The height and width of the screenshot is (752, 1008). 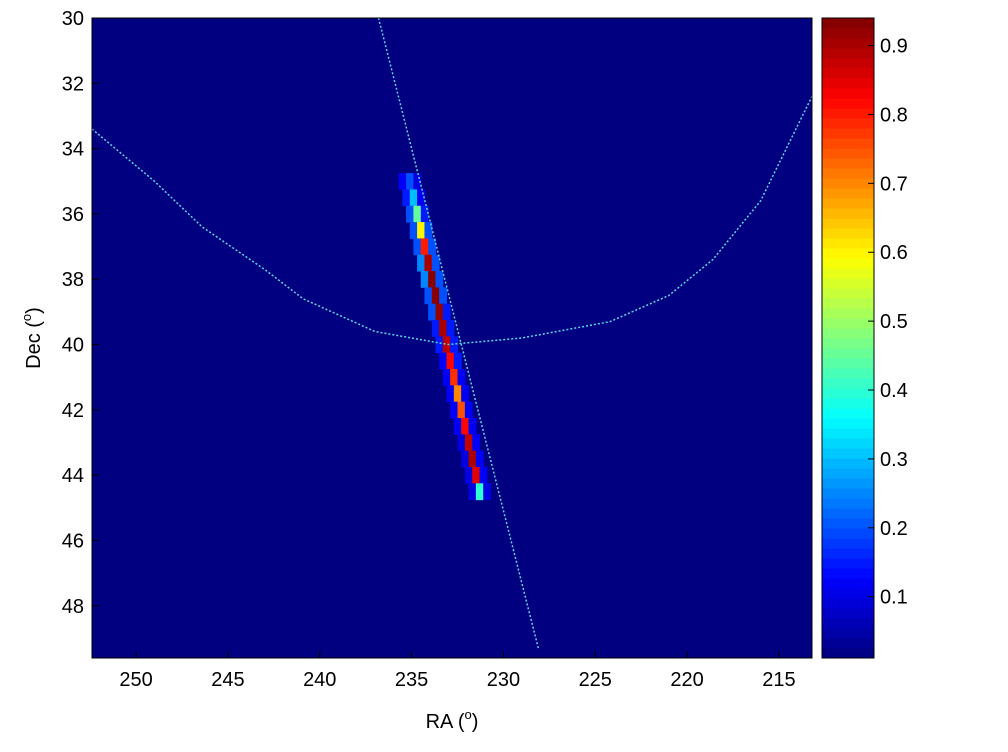 I want to click on y-tick-label: 46, so click(x=73, y=541).